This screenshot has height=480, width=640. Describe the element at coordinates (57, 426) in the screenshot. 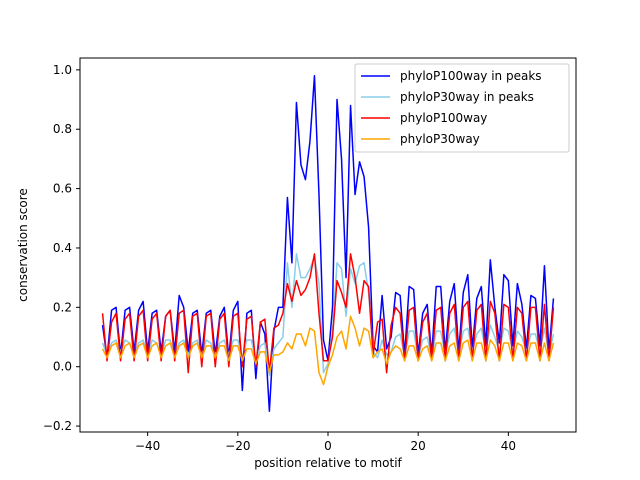

I see `y-tick-label: −0.2` at that location.